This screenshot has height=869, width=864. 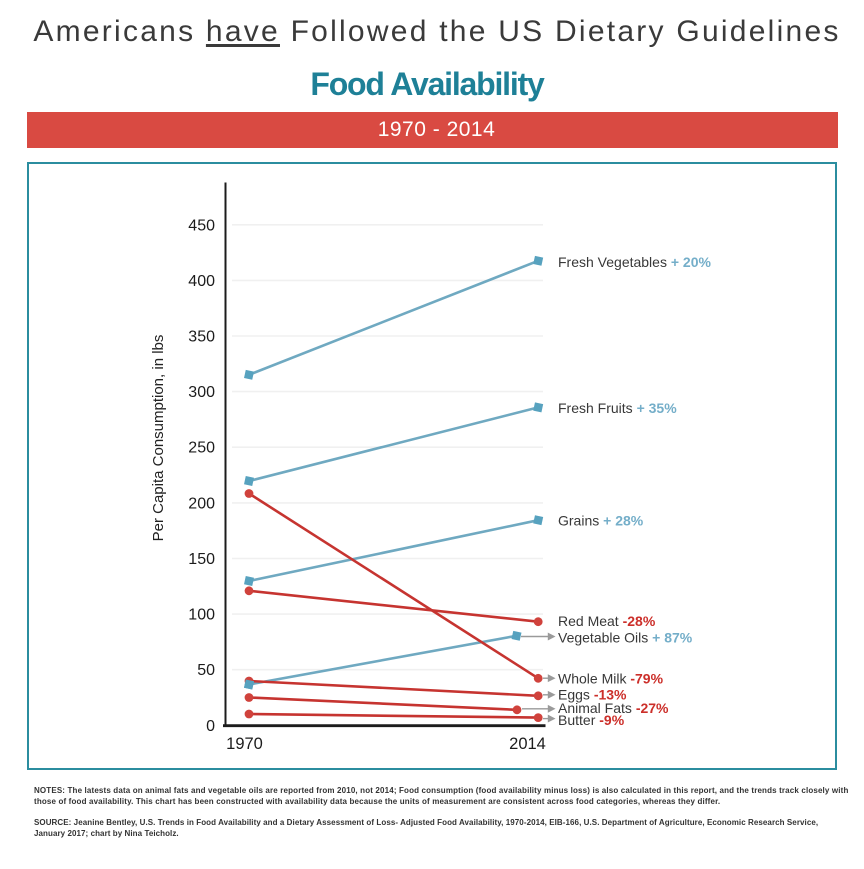 What do you see at coordinates (634, 262) in the screenshot?
I see `svg-text: Fresh Vegetables + 20%` at bounding box center [634, 262].